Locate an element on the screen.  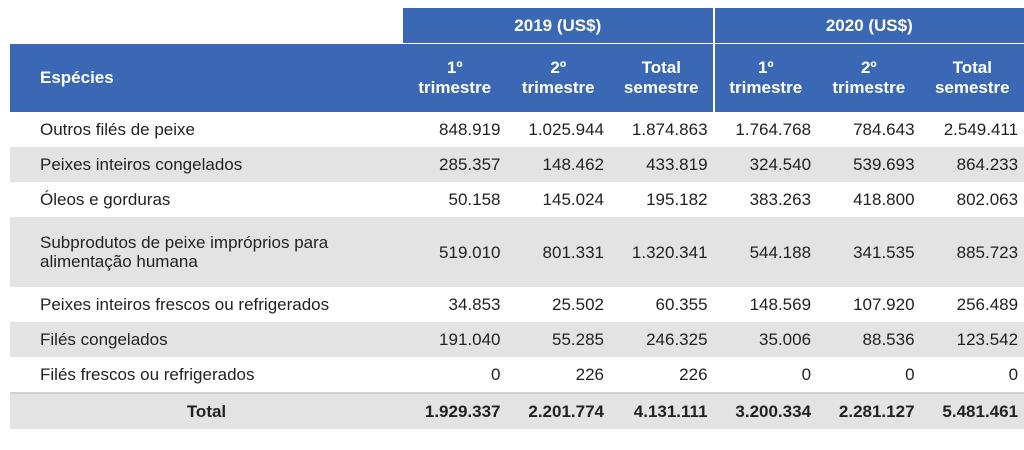
value-cell: 50.158 is located at coordinates (474, 199).